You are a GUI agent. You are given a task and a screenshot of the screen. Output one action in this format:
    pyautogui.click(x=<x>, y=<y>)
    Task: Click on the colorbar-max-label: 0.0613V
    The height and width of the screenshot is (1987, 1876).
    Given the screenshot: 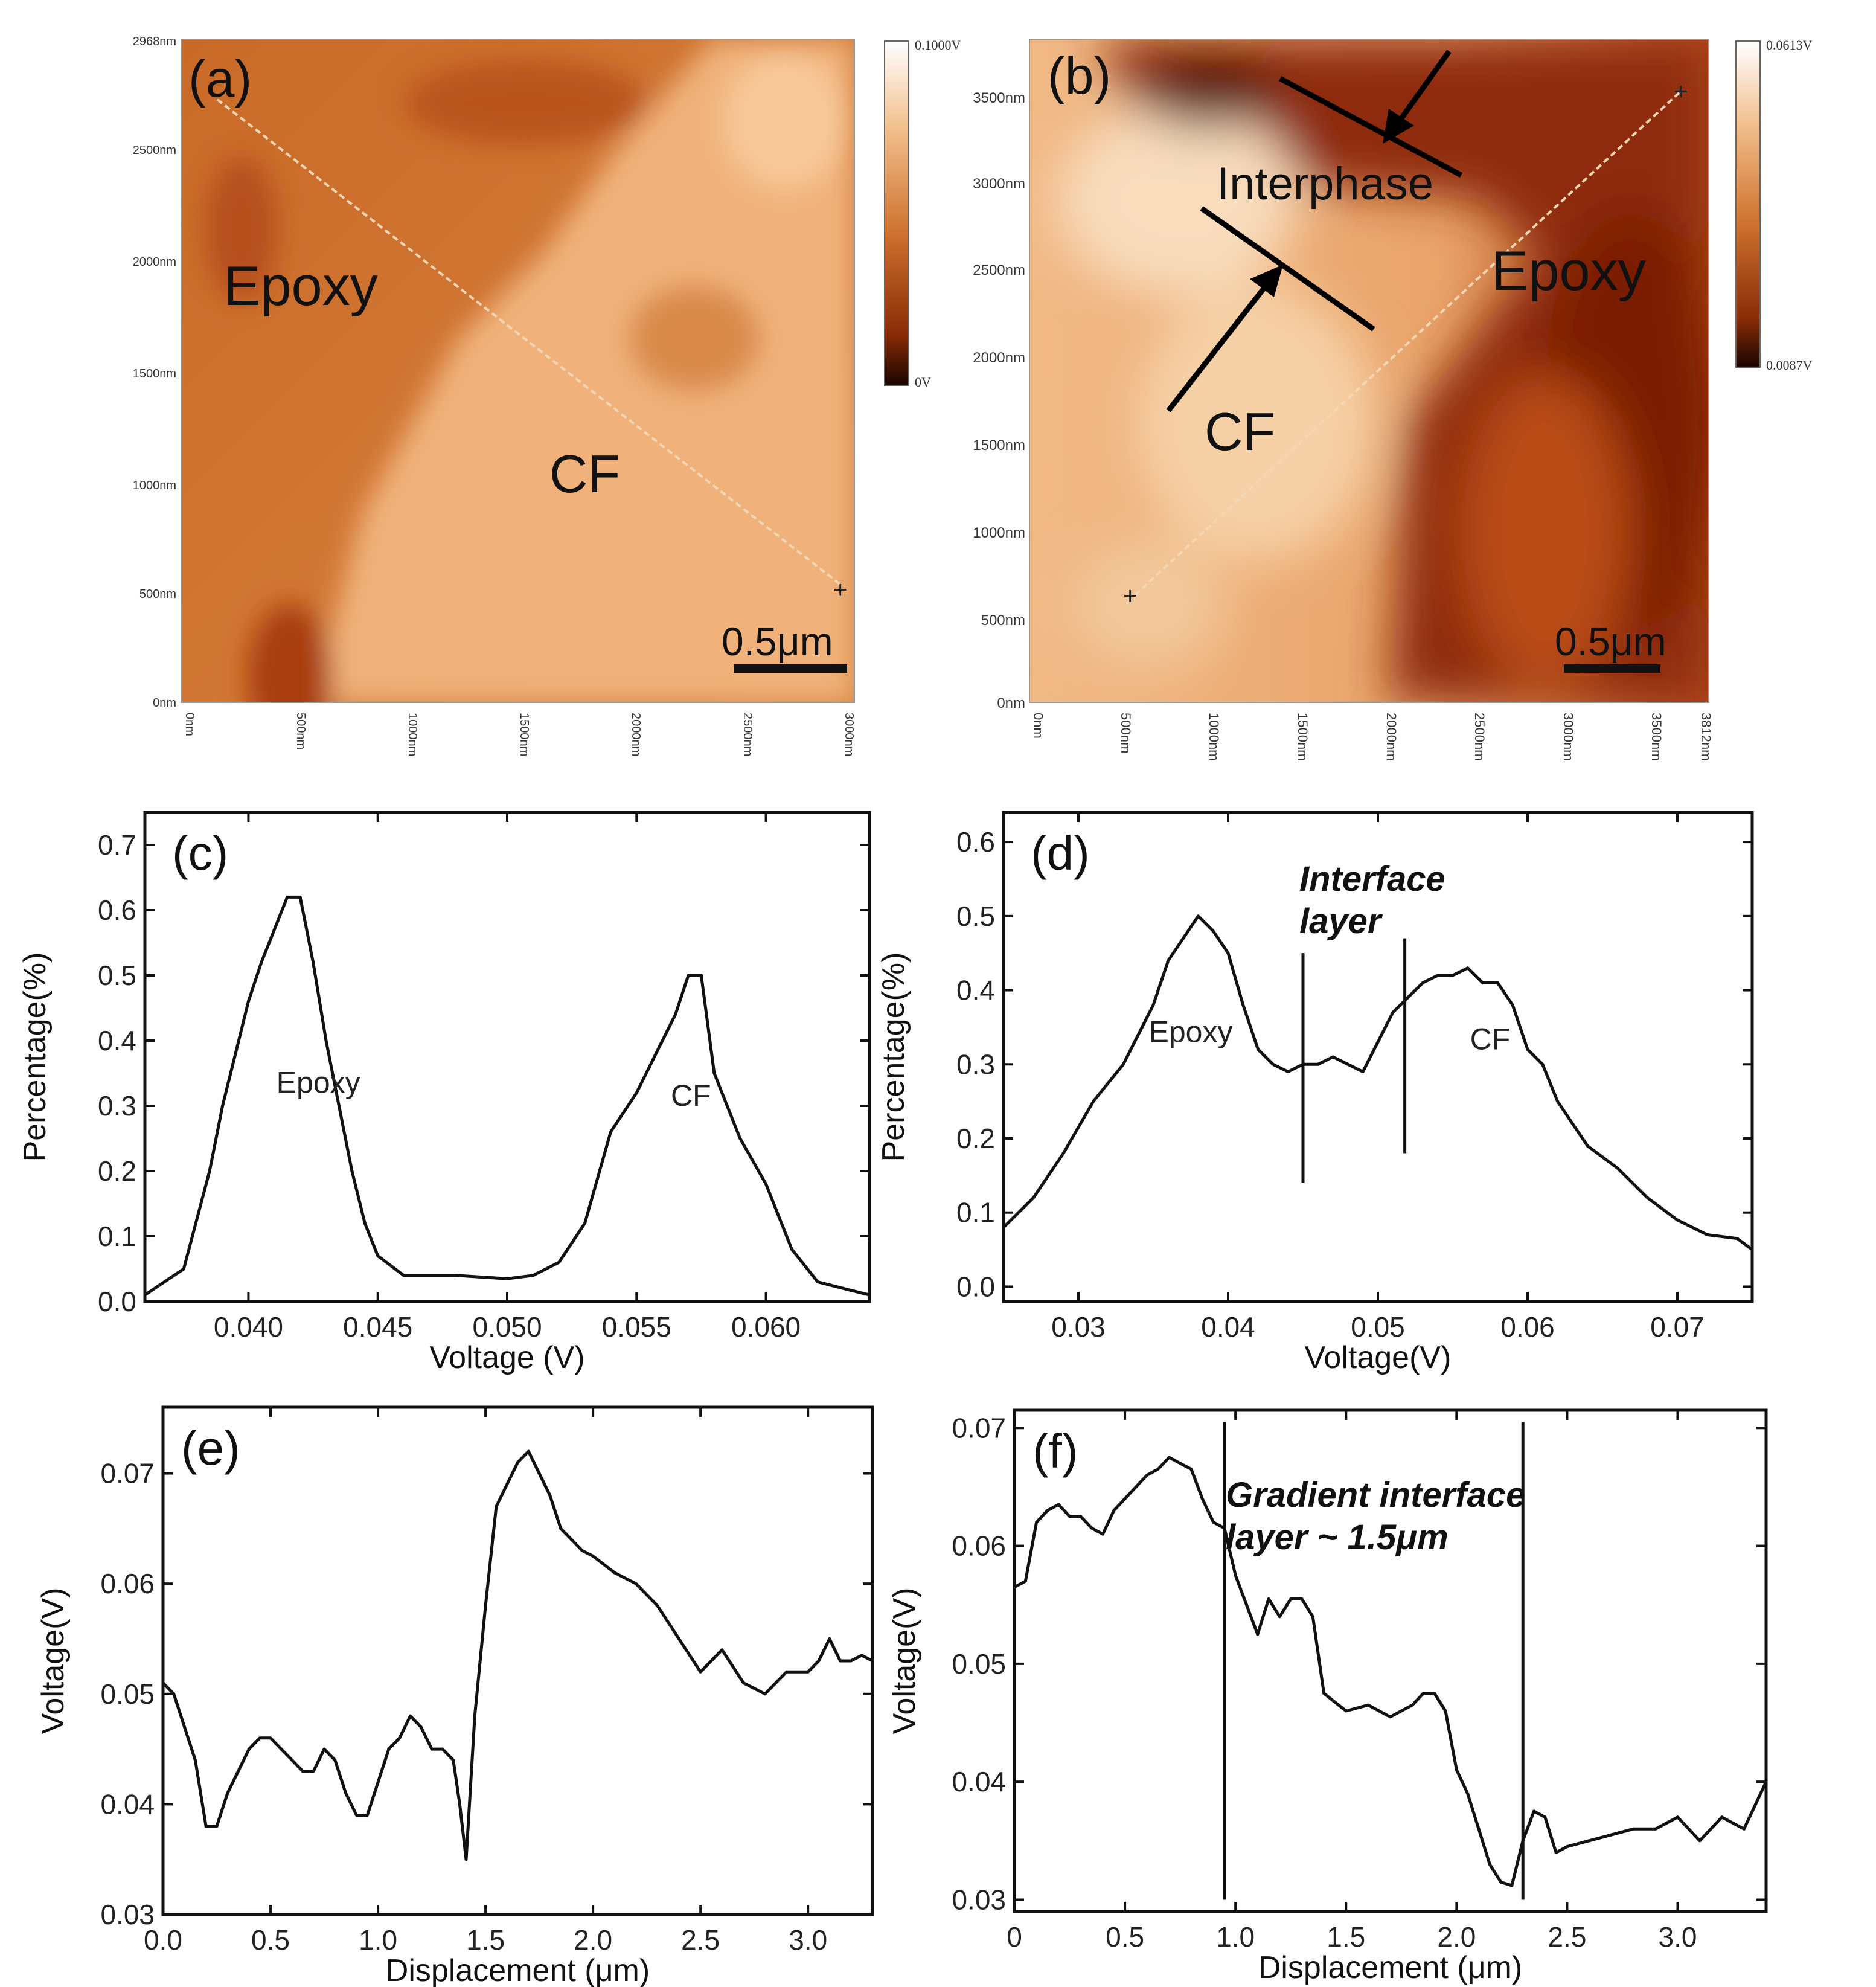 What is the action you would take?
    pyautogui.click(x=1789, y=45)
    